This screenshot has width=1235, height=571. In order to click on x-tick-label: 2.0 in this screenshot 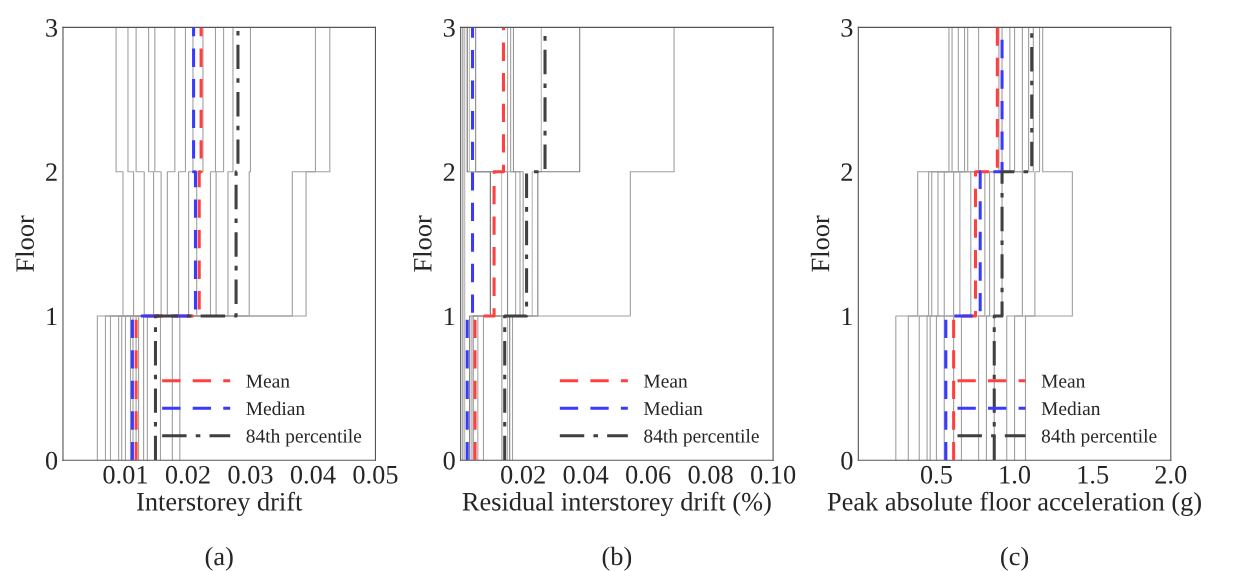, I will do `click(1171, 474)`.